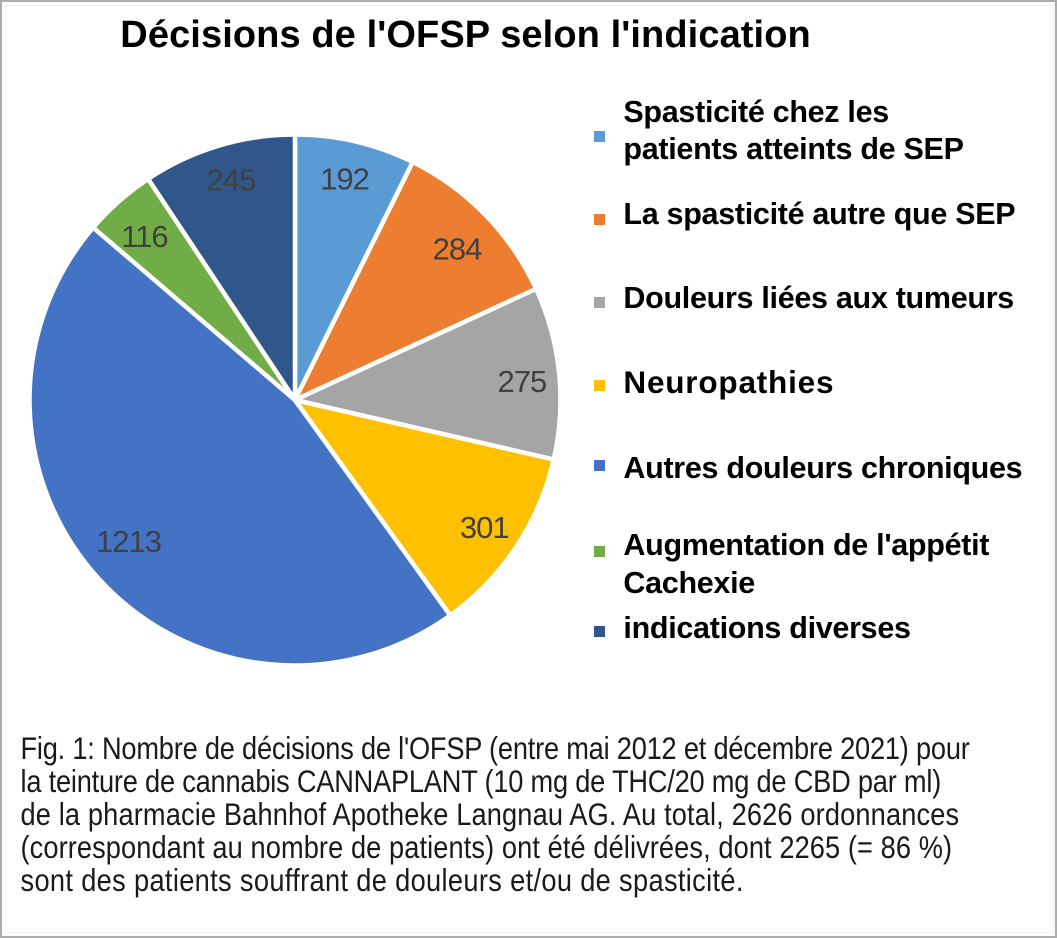 This screenshot has width=1057, height=938. I want to click on svg-text: 116, so click(144, 236).